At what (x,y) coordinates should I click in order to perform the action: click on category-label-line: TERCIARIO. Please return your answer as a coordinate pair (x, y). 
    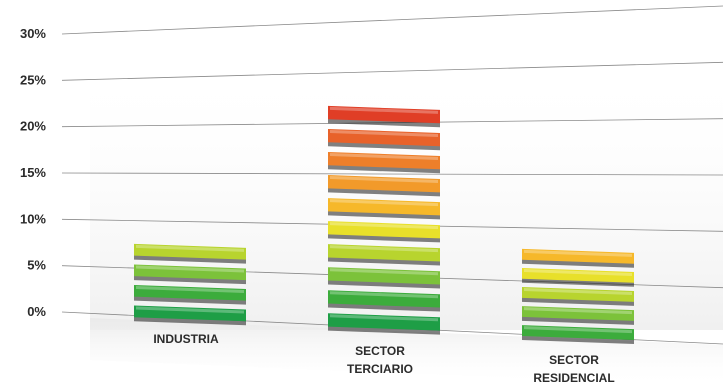
    Looking at the image, I should click on (380, 369).